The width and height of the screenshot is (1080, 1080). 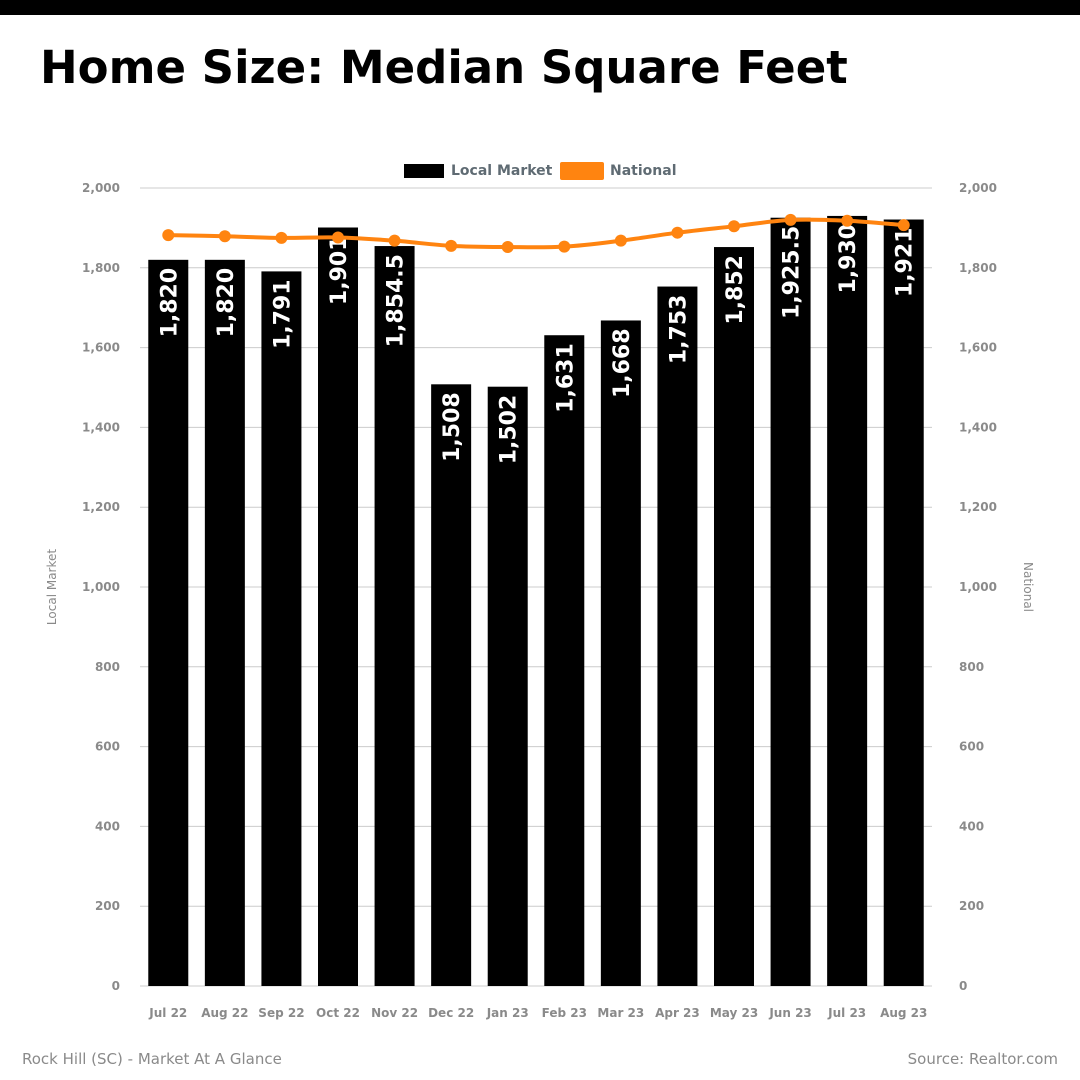 What do you see at coordinates (224, 1013) in the screenshot?
I see `x-tick-label: Aug 22` at bounding box center [224, 1013].